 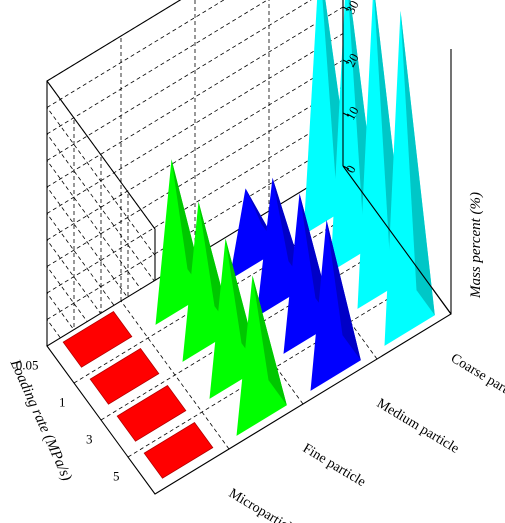 I want to click on loading-rate-tick-label: 0.05, so click(x=27, y=365).